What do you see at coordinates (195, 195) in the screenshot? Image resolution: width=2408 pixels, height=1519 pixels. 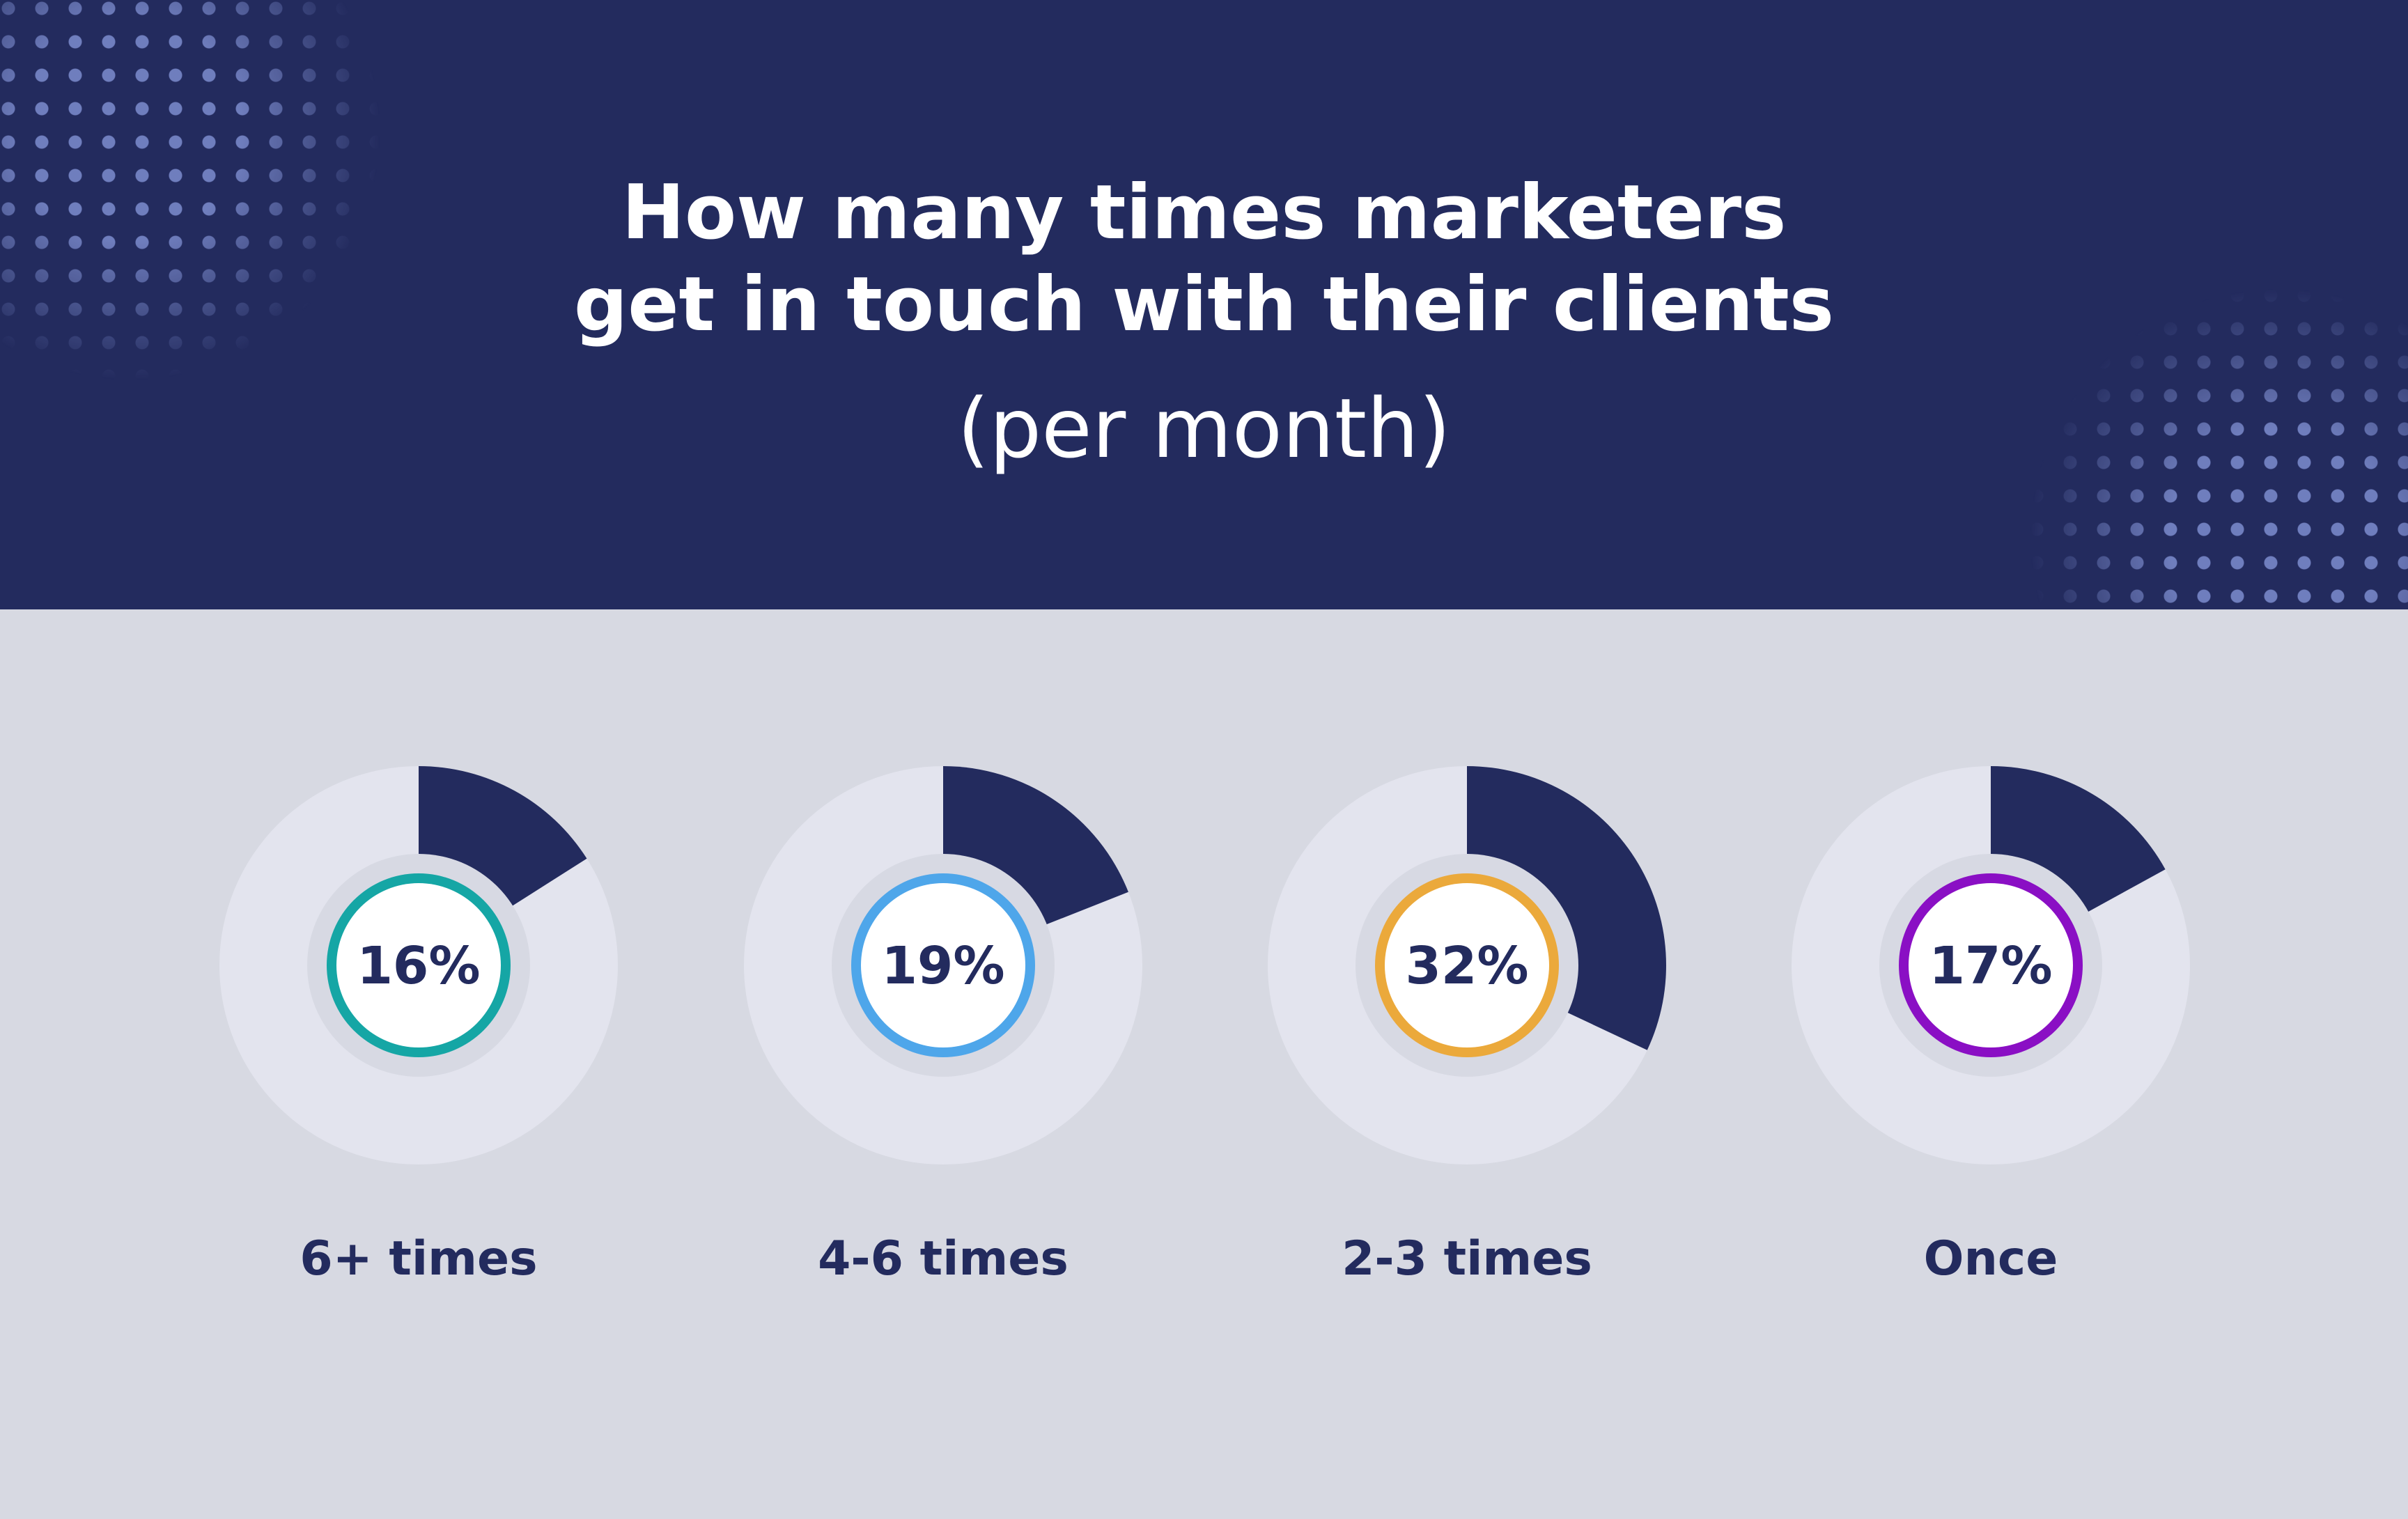 I see `decorative-dot-pattern-top-left` at bounding box center [195, 195].